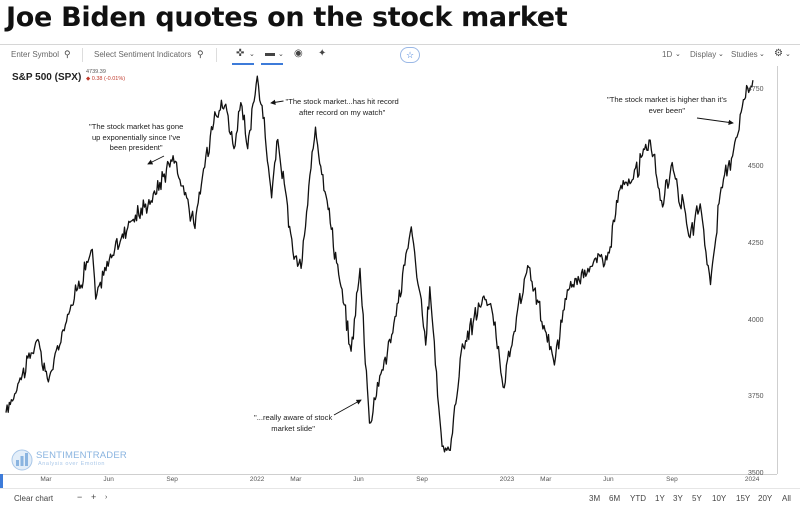 The image size is (800, 508). Describe the element at coordinates (756, 397) in the screenshot. I see `y-tick-label: 3750` at that location.